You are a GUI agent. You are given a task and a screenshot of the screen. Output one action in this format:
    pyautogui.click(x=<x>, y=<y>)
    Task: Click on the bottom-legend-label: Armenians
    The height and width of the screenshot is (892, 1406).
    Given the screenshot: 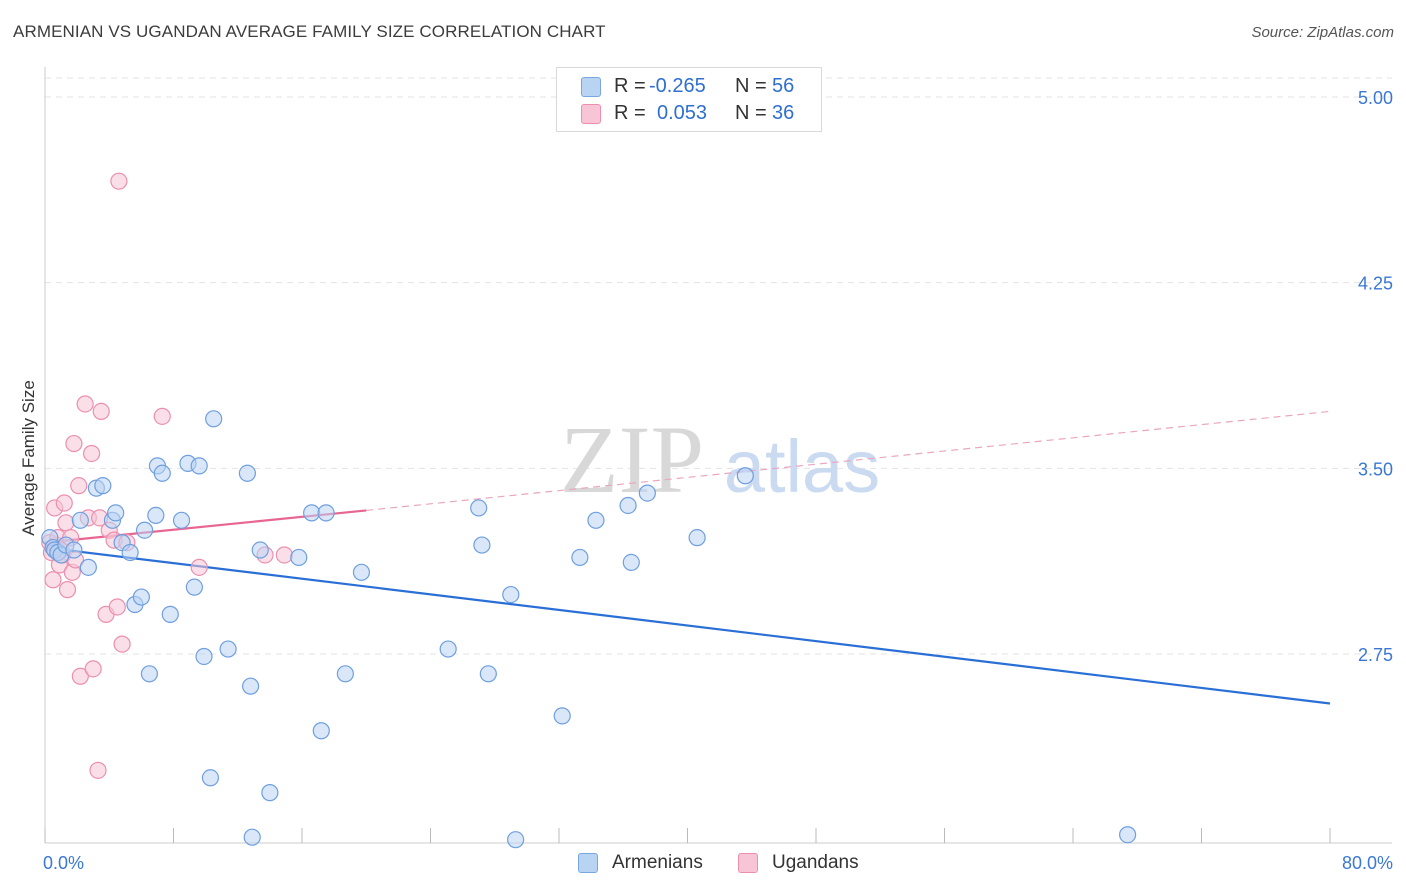 What is the action you would take?
    pyautogui.click(x=657, y=862)
    